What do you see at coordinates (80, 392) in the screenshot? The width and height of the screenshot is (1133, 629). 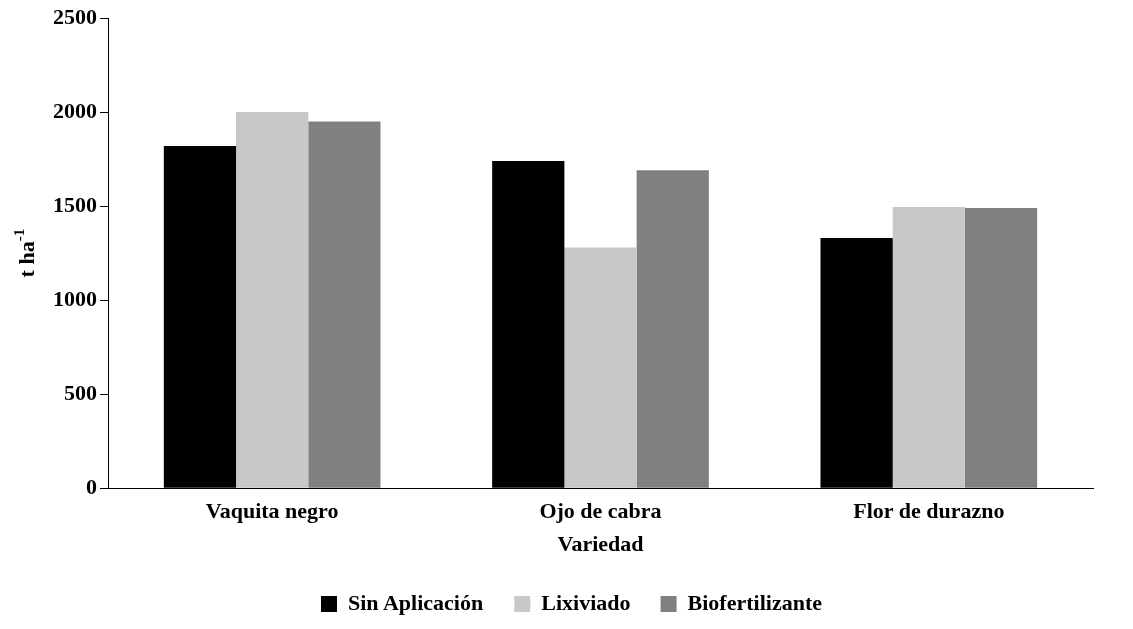 I see `y-tick-label: 500` at bounding box center [80, 392].